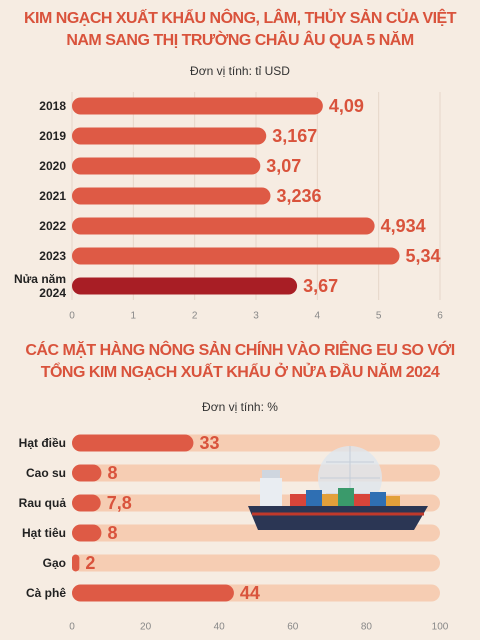 This screenshot has height=640, width=480. Describe the element at coordinates (134, 316) in the screenshot. I see `x-tick-label: 1` at that location.